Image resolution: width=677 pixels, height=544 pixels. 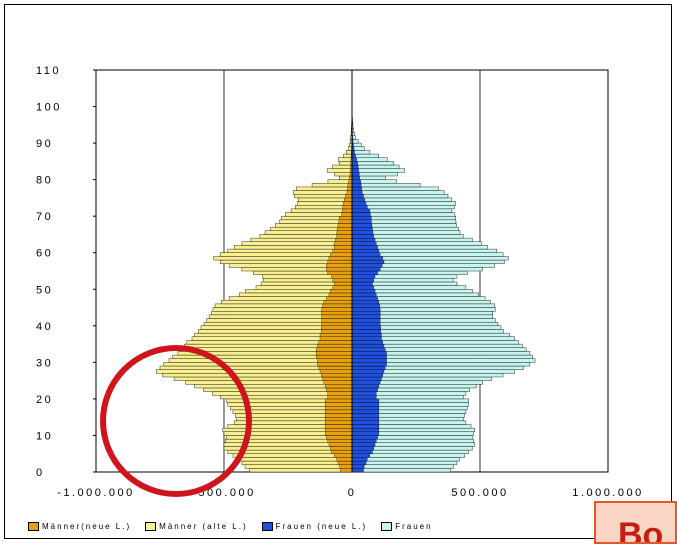 I want to click on y-tick-label: 10, so click(x=44, y=436).